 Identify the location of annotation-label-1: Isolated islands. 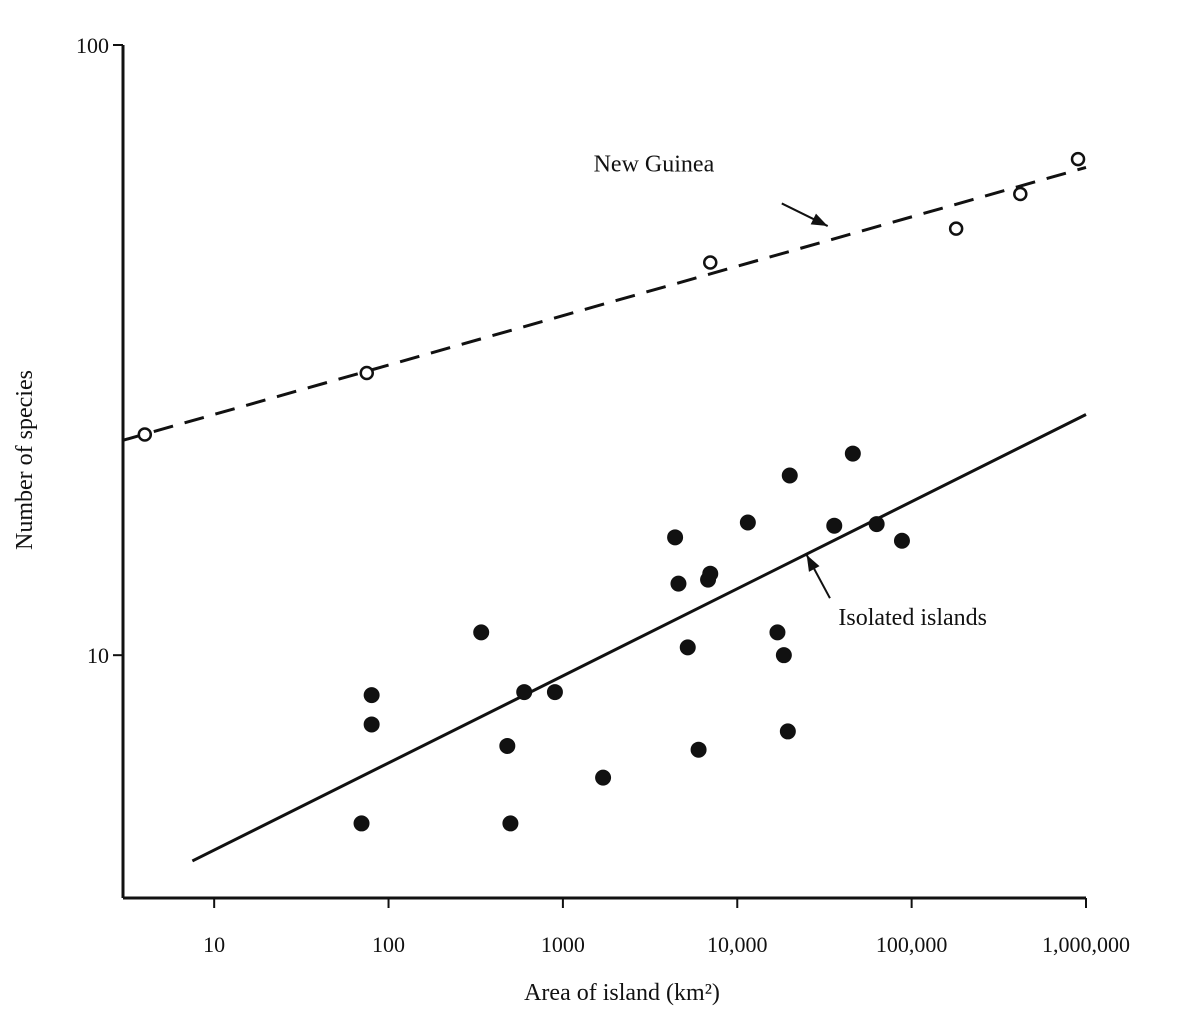
(912, 618).